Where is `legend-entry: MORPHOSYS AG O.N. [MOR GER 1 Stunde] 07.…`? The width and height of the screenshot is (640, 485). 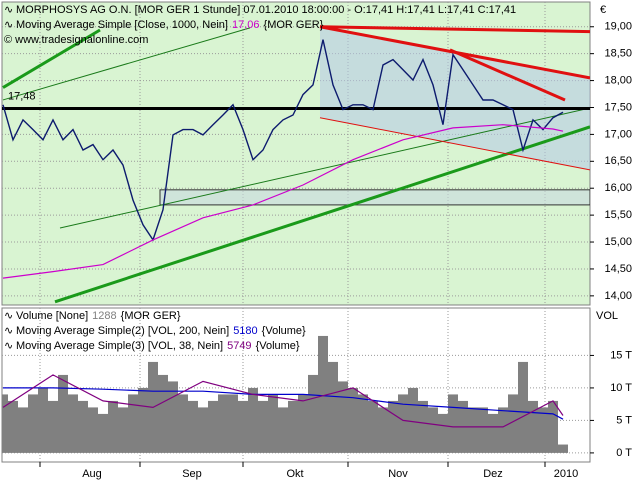 legend-entry: MORPHOSYS AG O.N. [MOR GER 1 Stunde] 07.… is located at coordinates (266, 10).